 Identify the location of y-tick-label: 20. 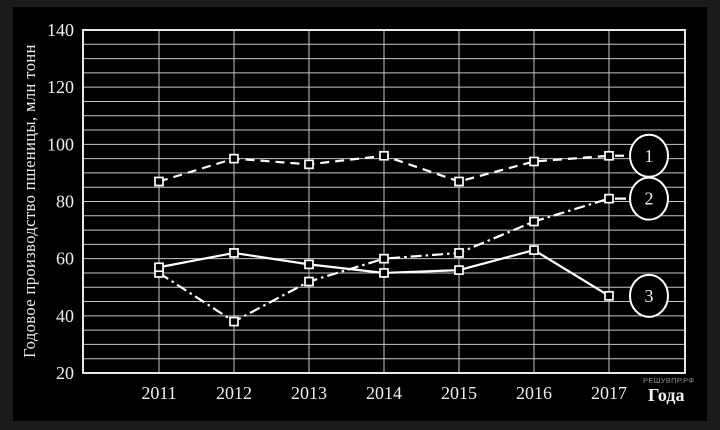
(65, 373).